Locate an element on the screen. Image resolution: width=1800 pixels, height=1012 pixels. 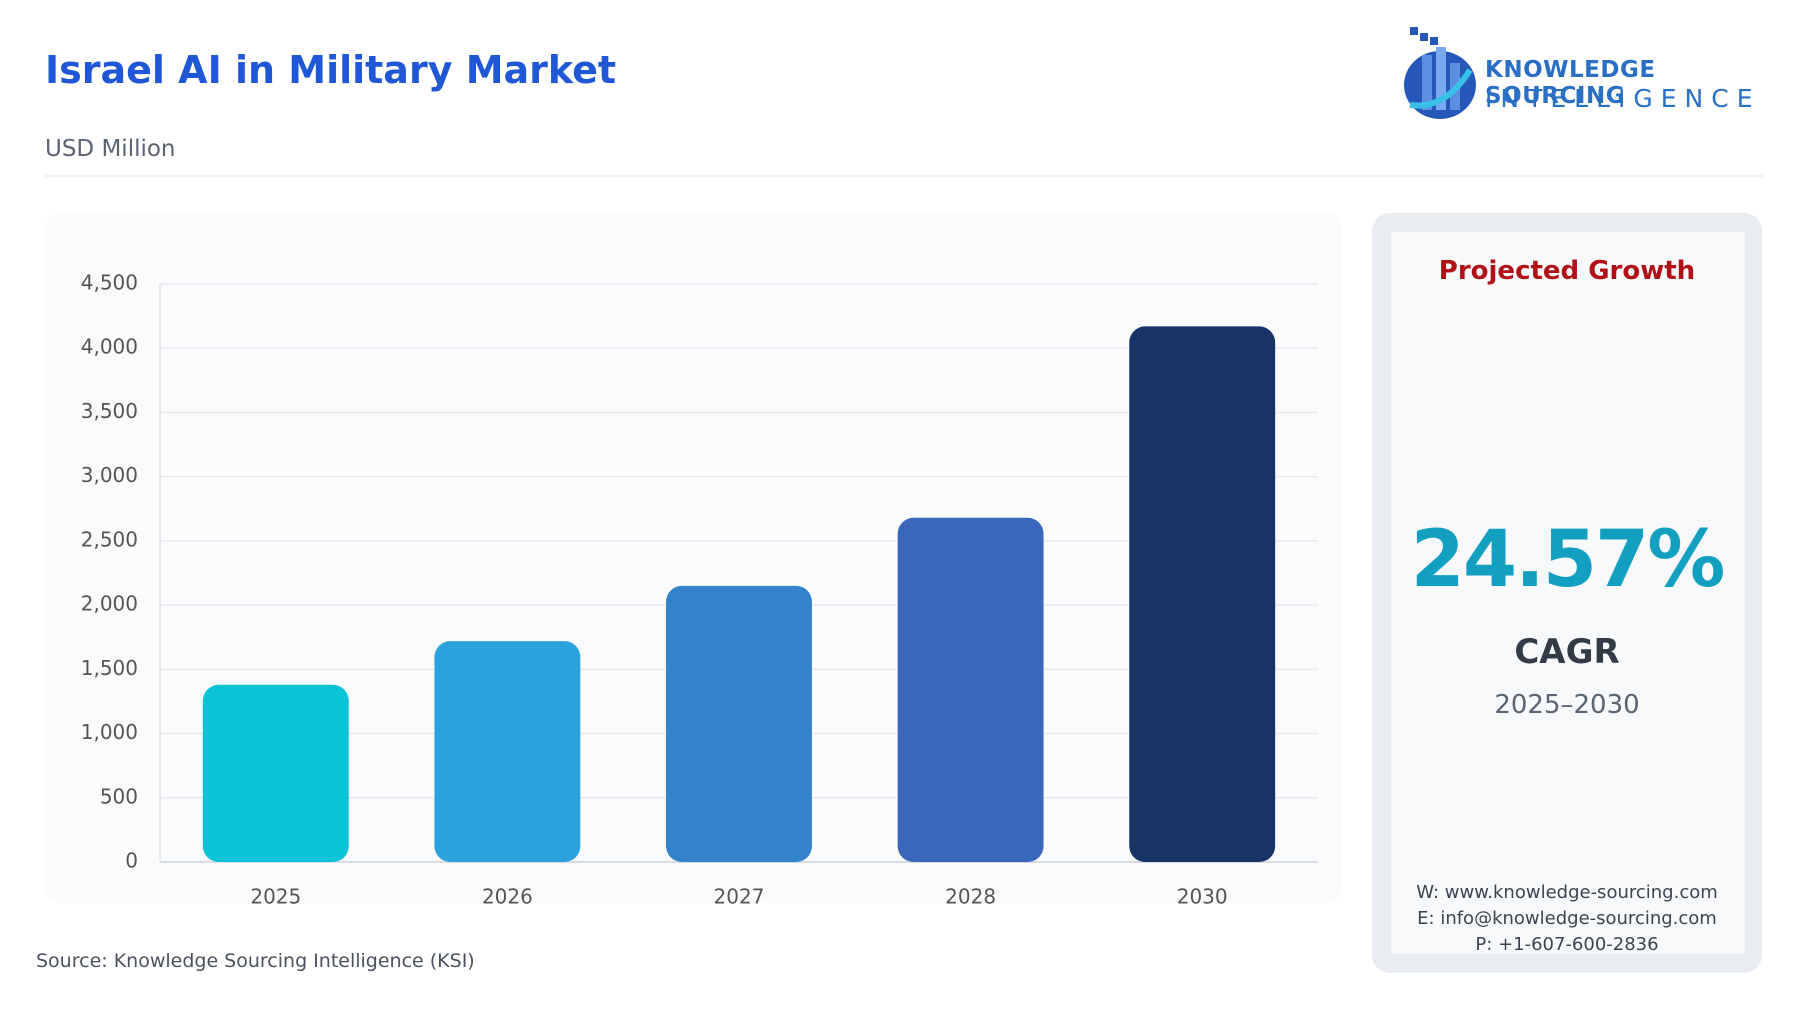
y-tick-label: 2,000 is located at coordinates (109, 604).